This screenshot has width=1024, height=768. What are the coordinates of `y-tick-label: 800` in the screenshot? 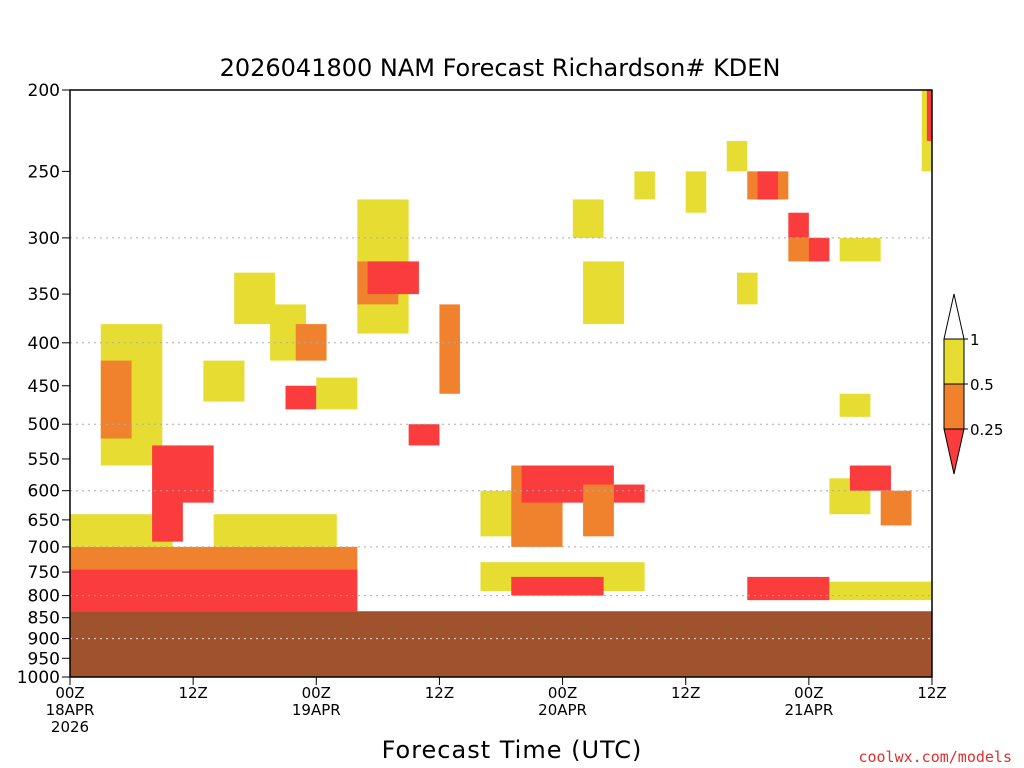 It's located at (44, 597).